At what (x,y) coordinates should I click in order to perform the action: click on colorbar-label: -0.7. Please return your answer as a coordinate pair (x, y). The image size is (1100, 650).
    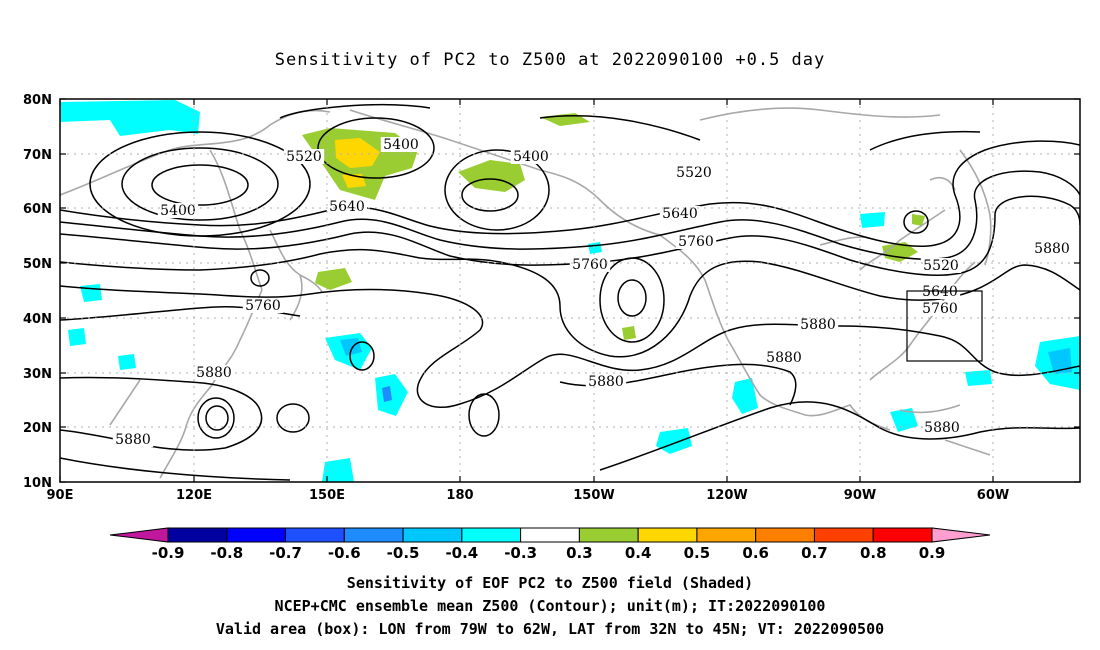
    Looking at the image, I should click on (285, 553).